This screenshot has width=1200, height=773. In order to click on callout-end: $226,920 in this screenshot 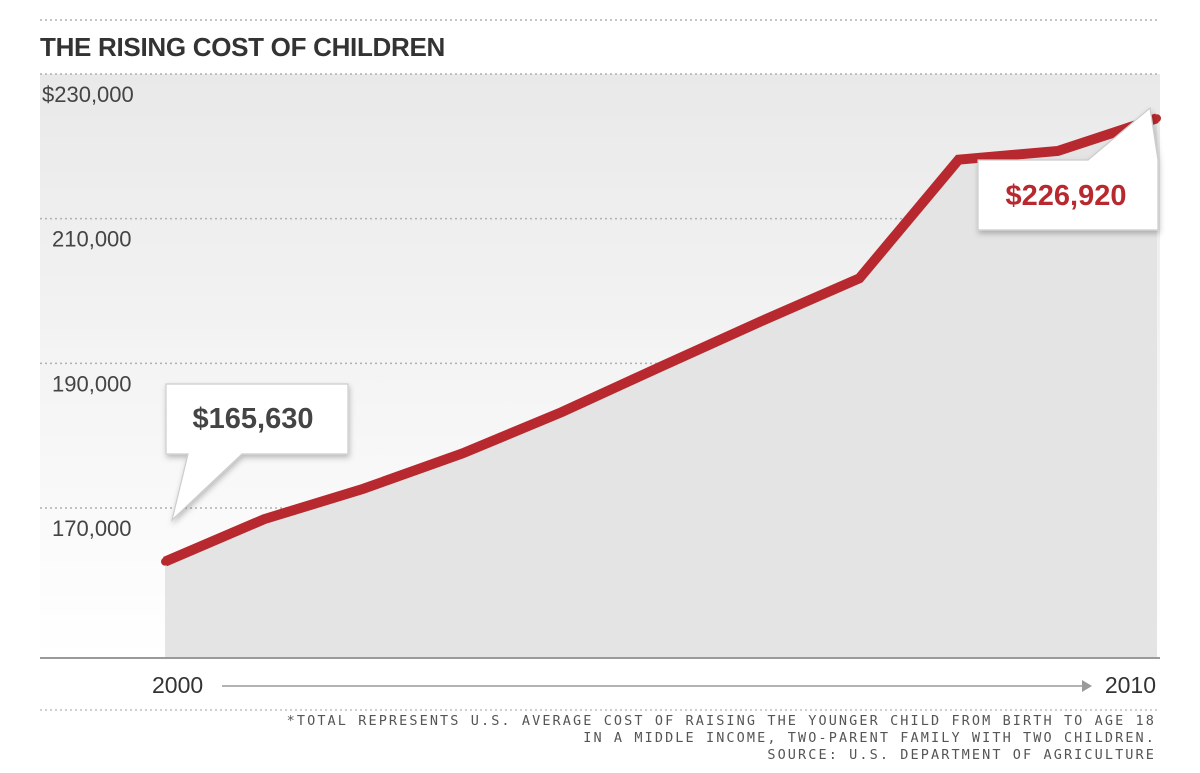, I will do `click(1068, 168)`.